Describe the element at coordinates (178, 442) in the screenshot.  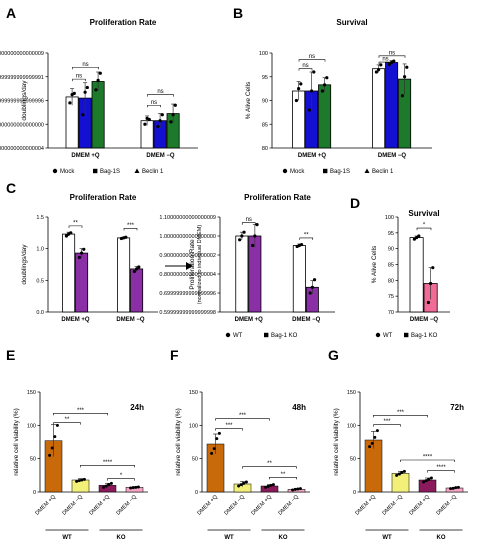
I see `y-axis-label: relative cell viability (%)` at that location.